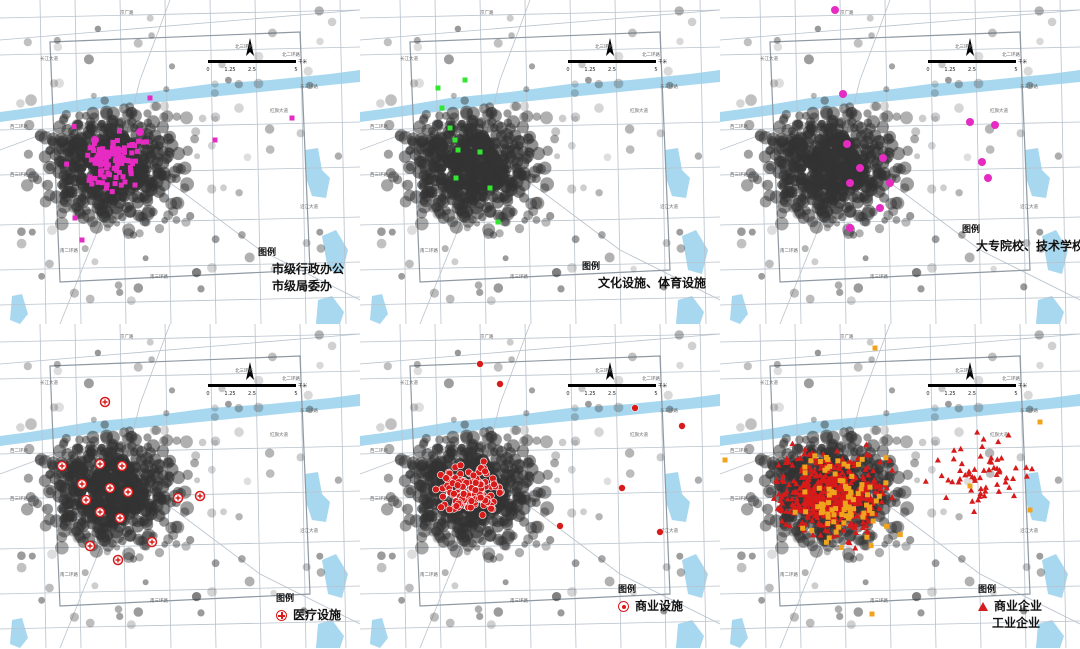 The height and width of the screenshot is (649, 1080). Describe the element at coordinates (262, 287) in the screenshot. I see `square-marker-icon` at that location.